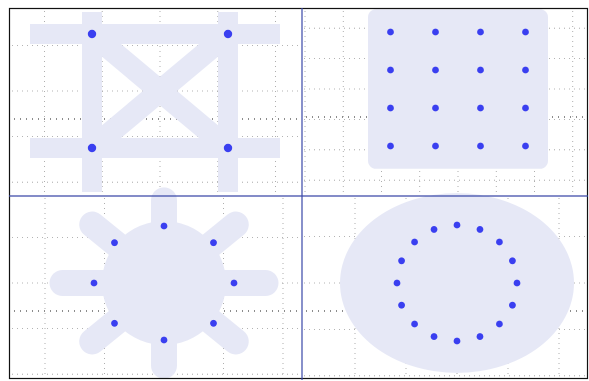 Image resolution: width=589 pixels, height=381 pixels. What do you see at coordinates (458, 89) in the screenshot?
I see `noise-cloud` at bounding box center [458, 89].